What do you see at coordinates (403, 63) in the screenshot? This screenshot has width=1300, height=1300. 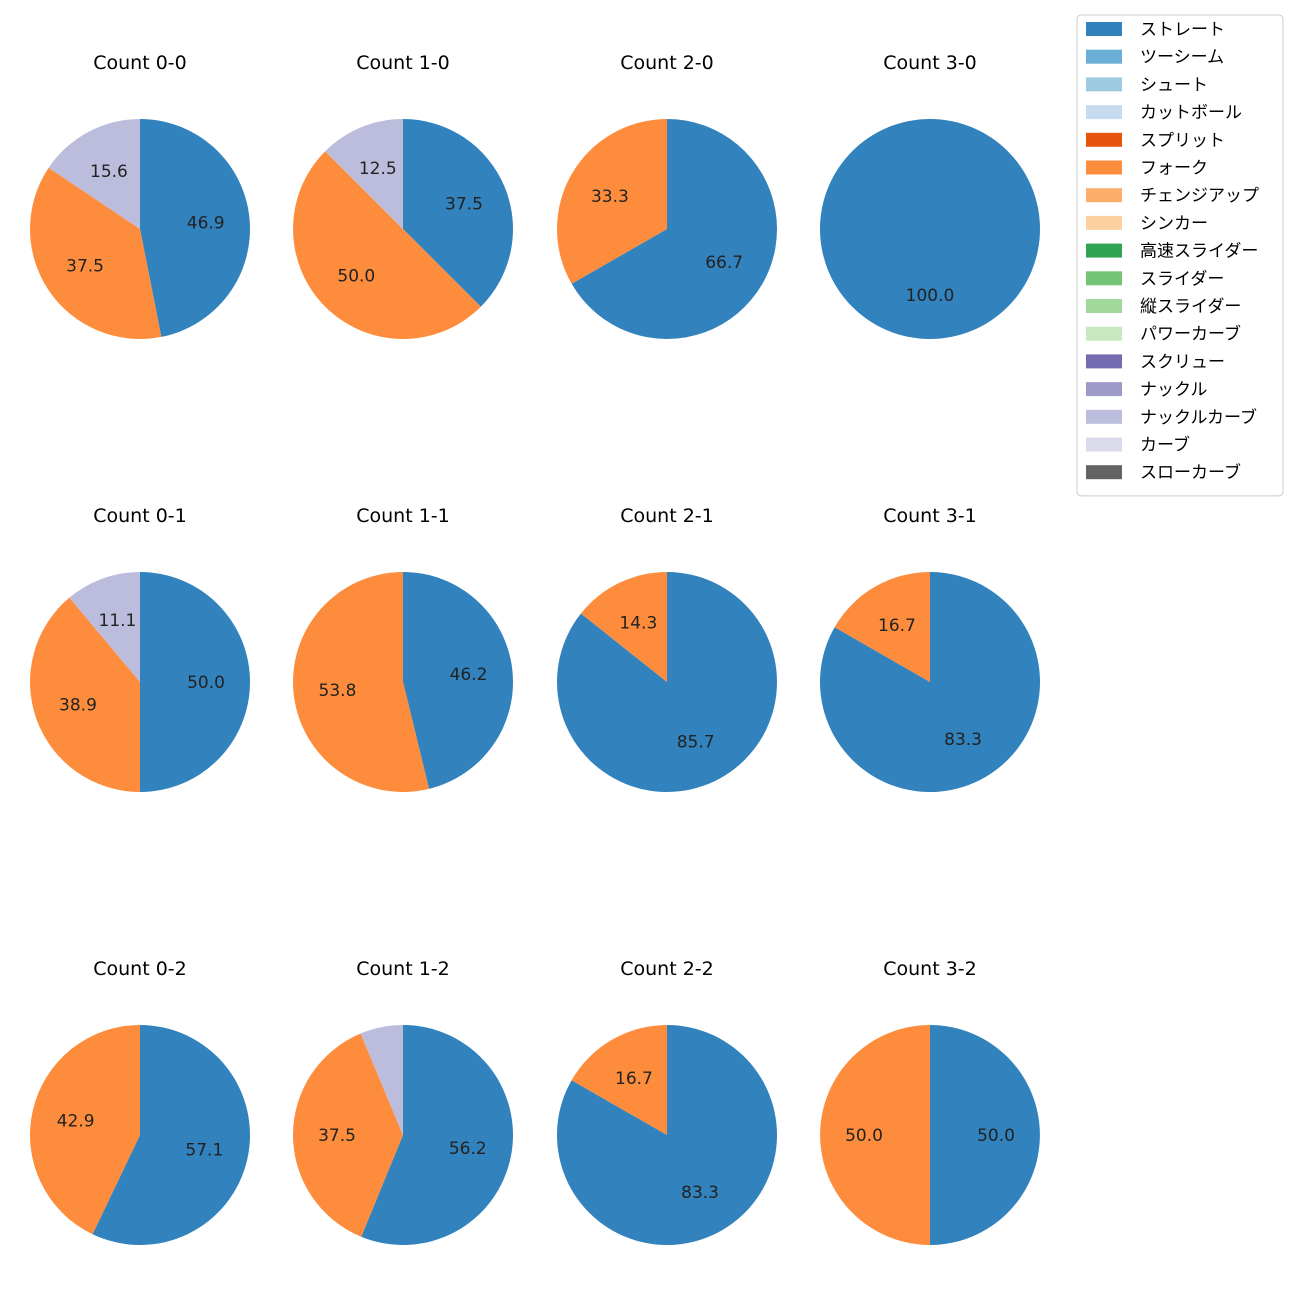 I see `pie-title: Count 1-0` at bounding box center [403, 63].